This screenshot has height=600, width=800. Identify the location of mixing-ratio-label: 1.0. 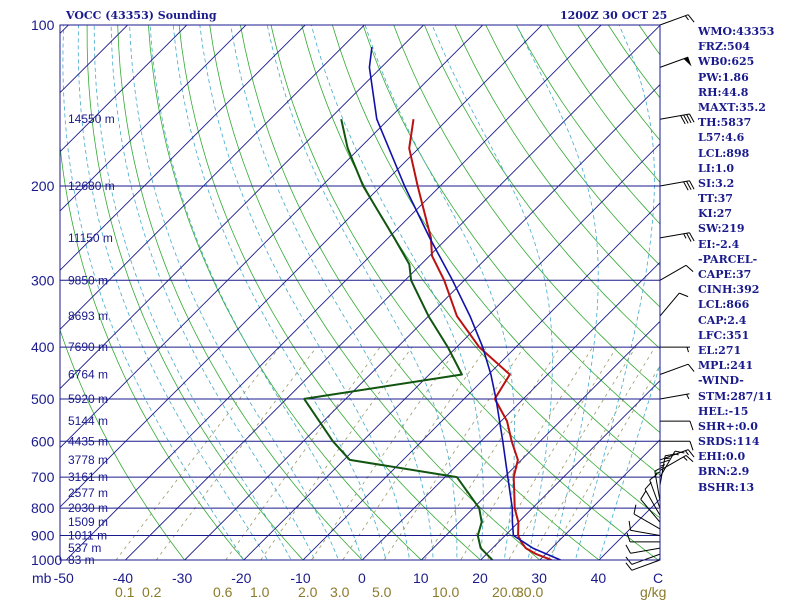
(260, 592).